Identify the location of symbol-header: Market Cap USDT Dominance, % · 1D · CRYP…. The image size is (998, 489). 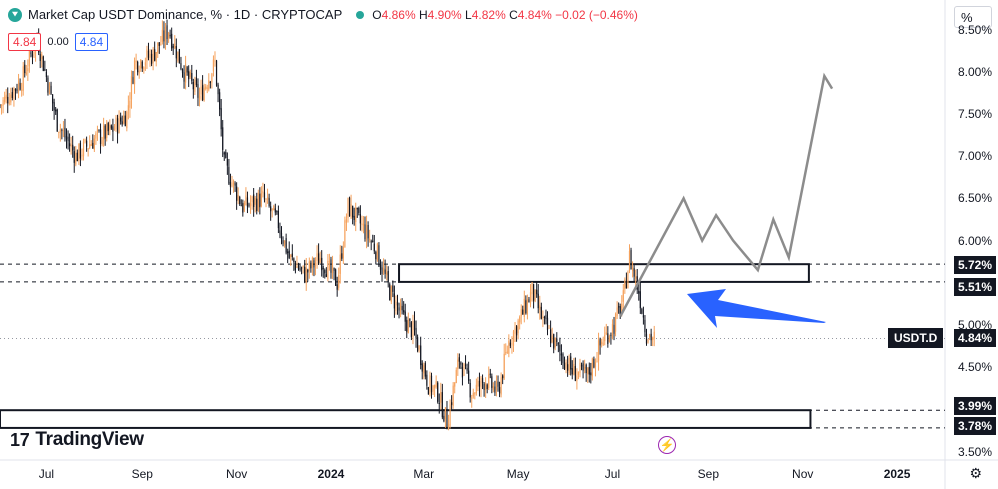
(323, 14).